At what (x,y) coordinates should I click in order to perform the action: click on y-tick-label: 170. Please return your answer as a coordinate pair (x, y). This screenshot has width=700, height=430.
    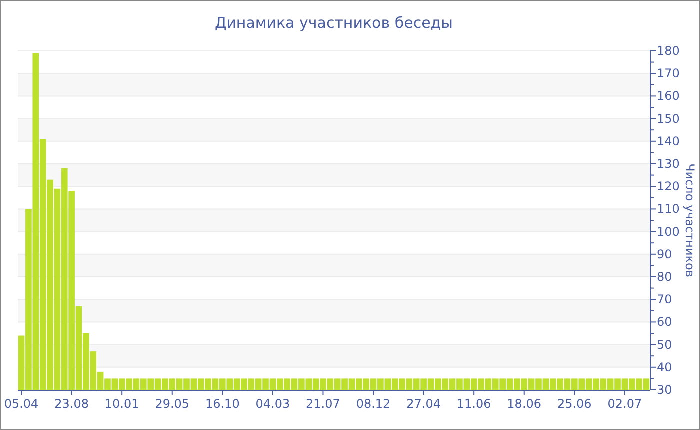
    Looking at the image, I should click on (668, 73).